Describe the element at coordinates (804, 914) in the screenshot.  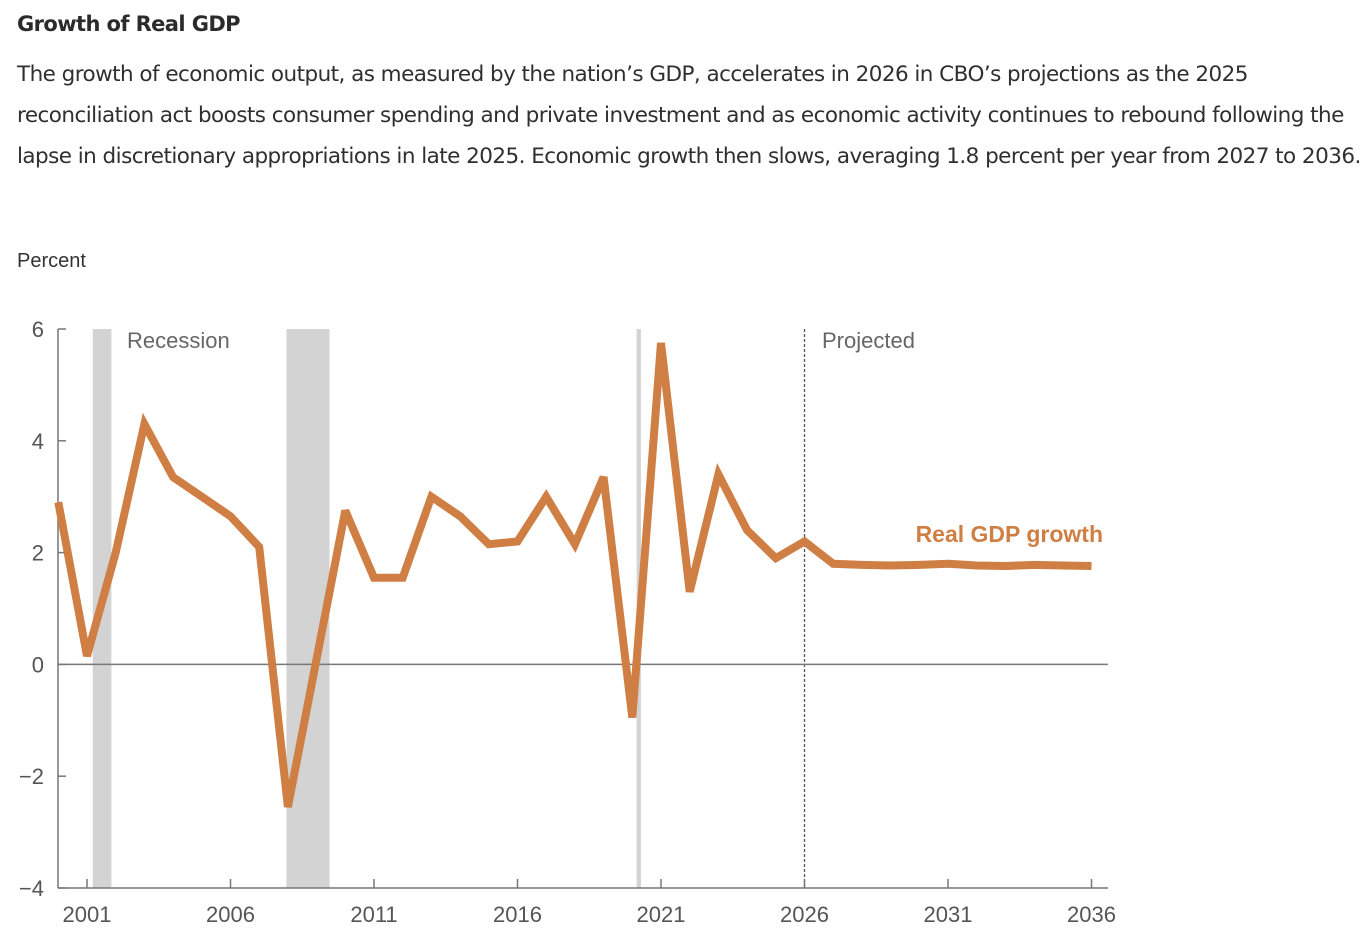
I see `x-tick-label: 2026` at that location.